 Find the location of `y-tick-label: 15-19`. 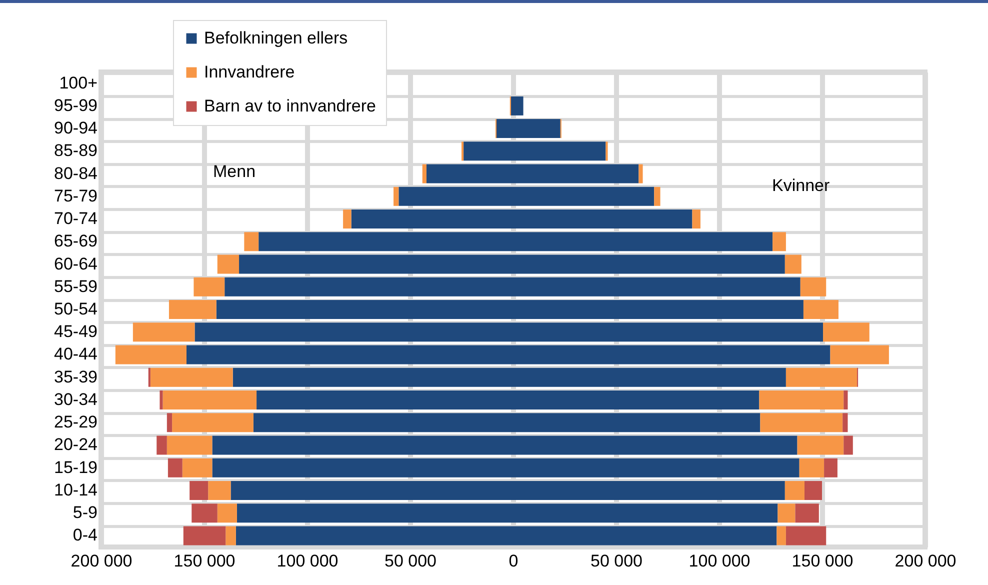

y-tick-label: 15-19 is located at coordinates (76, 467).